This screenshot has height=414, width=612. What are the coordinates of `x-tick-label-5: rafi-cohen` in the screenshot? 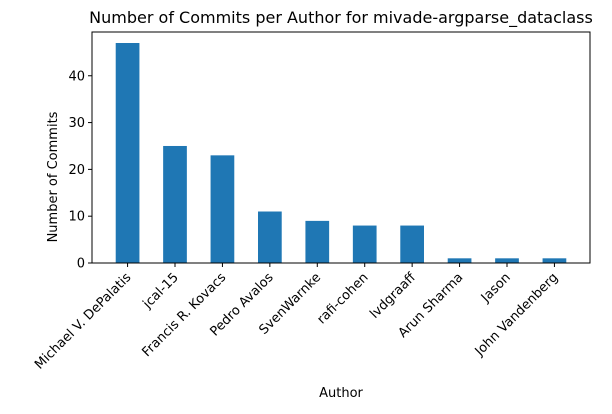 It's located at (342, 298).